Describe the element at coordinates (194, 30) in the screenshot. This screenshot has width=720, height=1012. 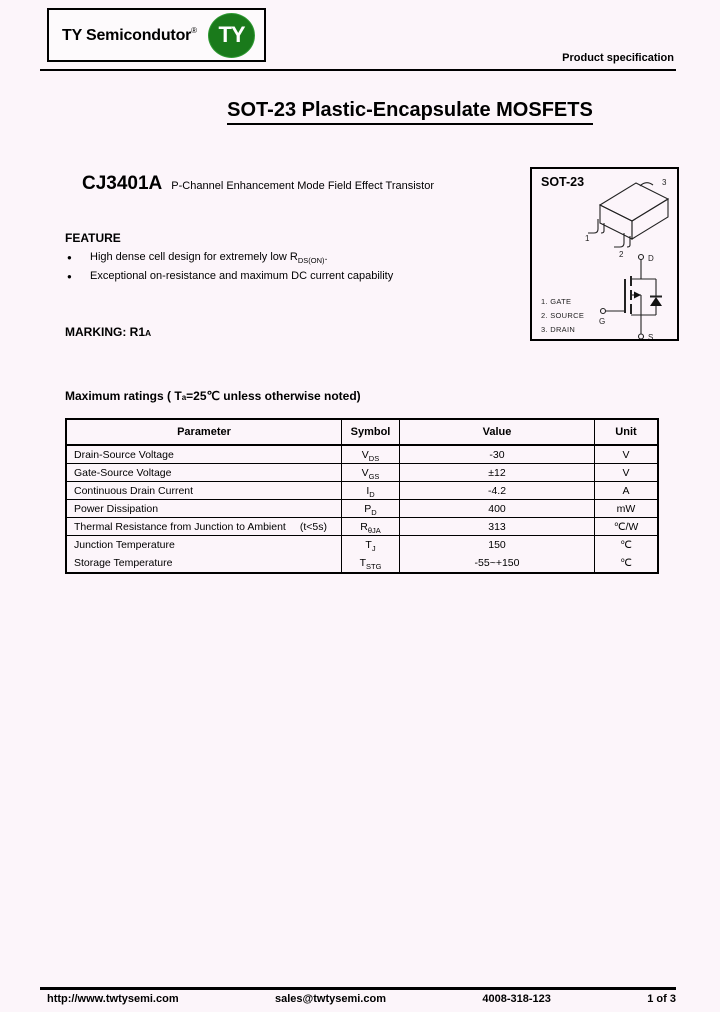
I see `registered-mark: ®` at that location.